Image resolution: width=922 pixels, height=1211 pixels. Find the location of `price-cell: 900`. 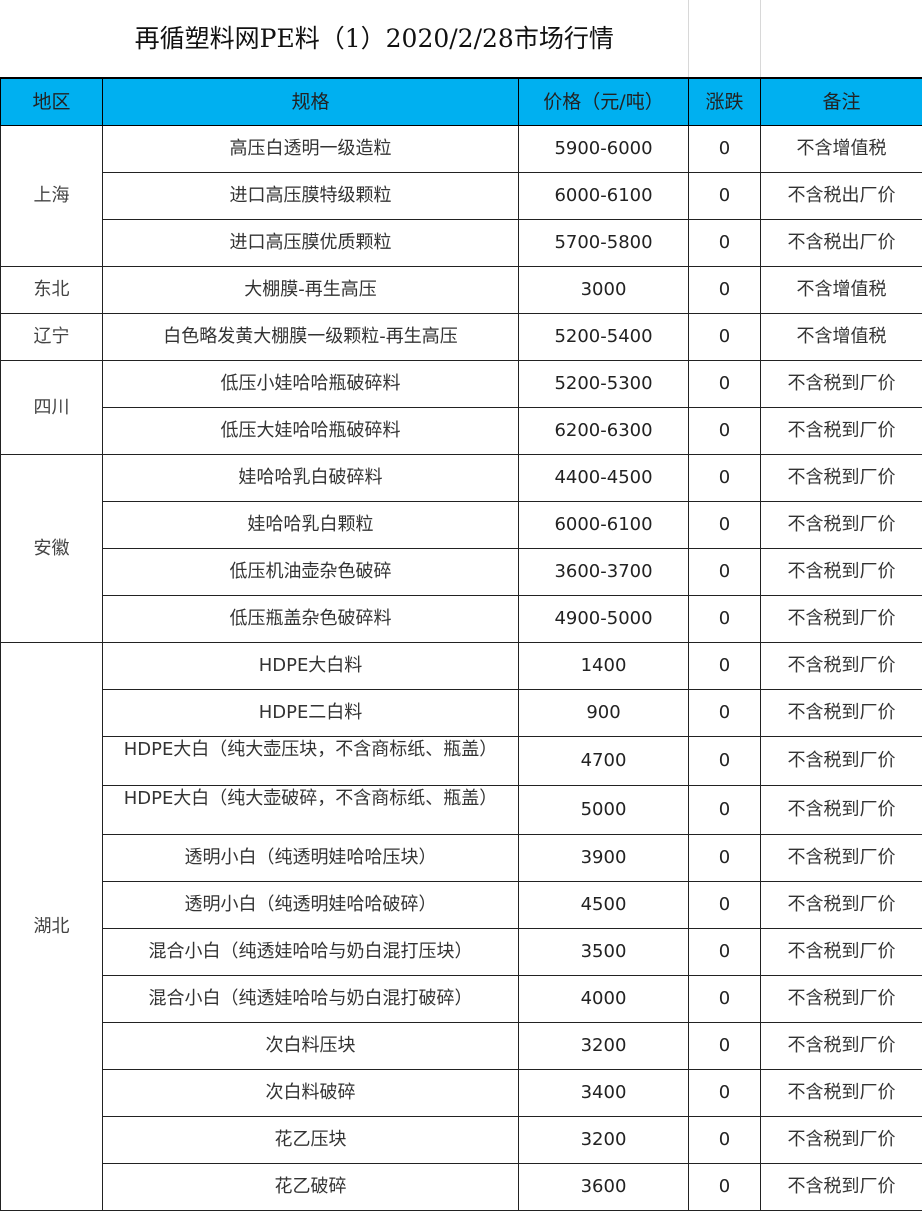

price-cell: 900 is located at coordinates (604, 713).